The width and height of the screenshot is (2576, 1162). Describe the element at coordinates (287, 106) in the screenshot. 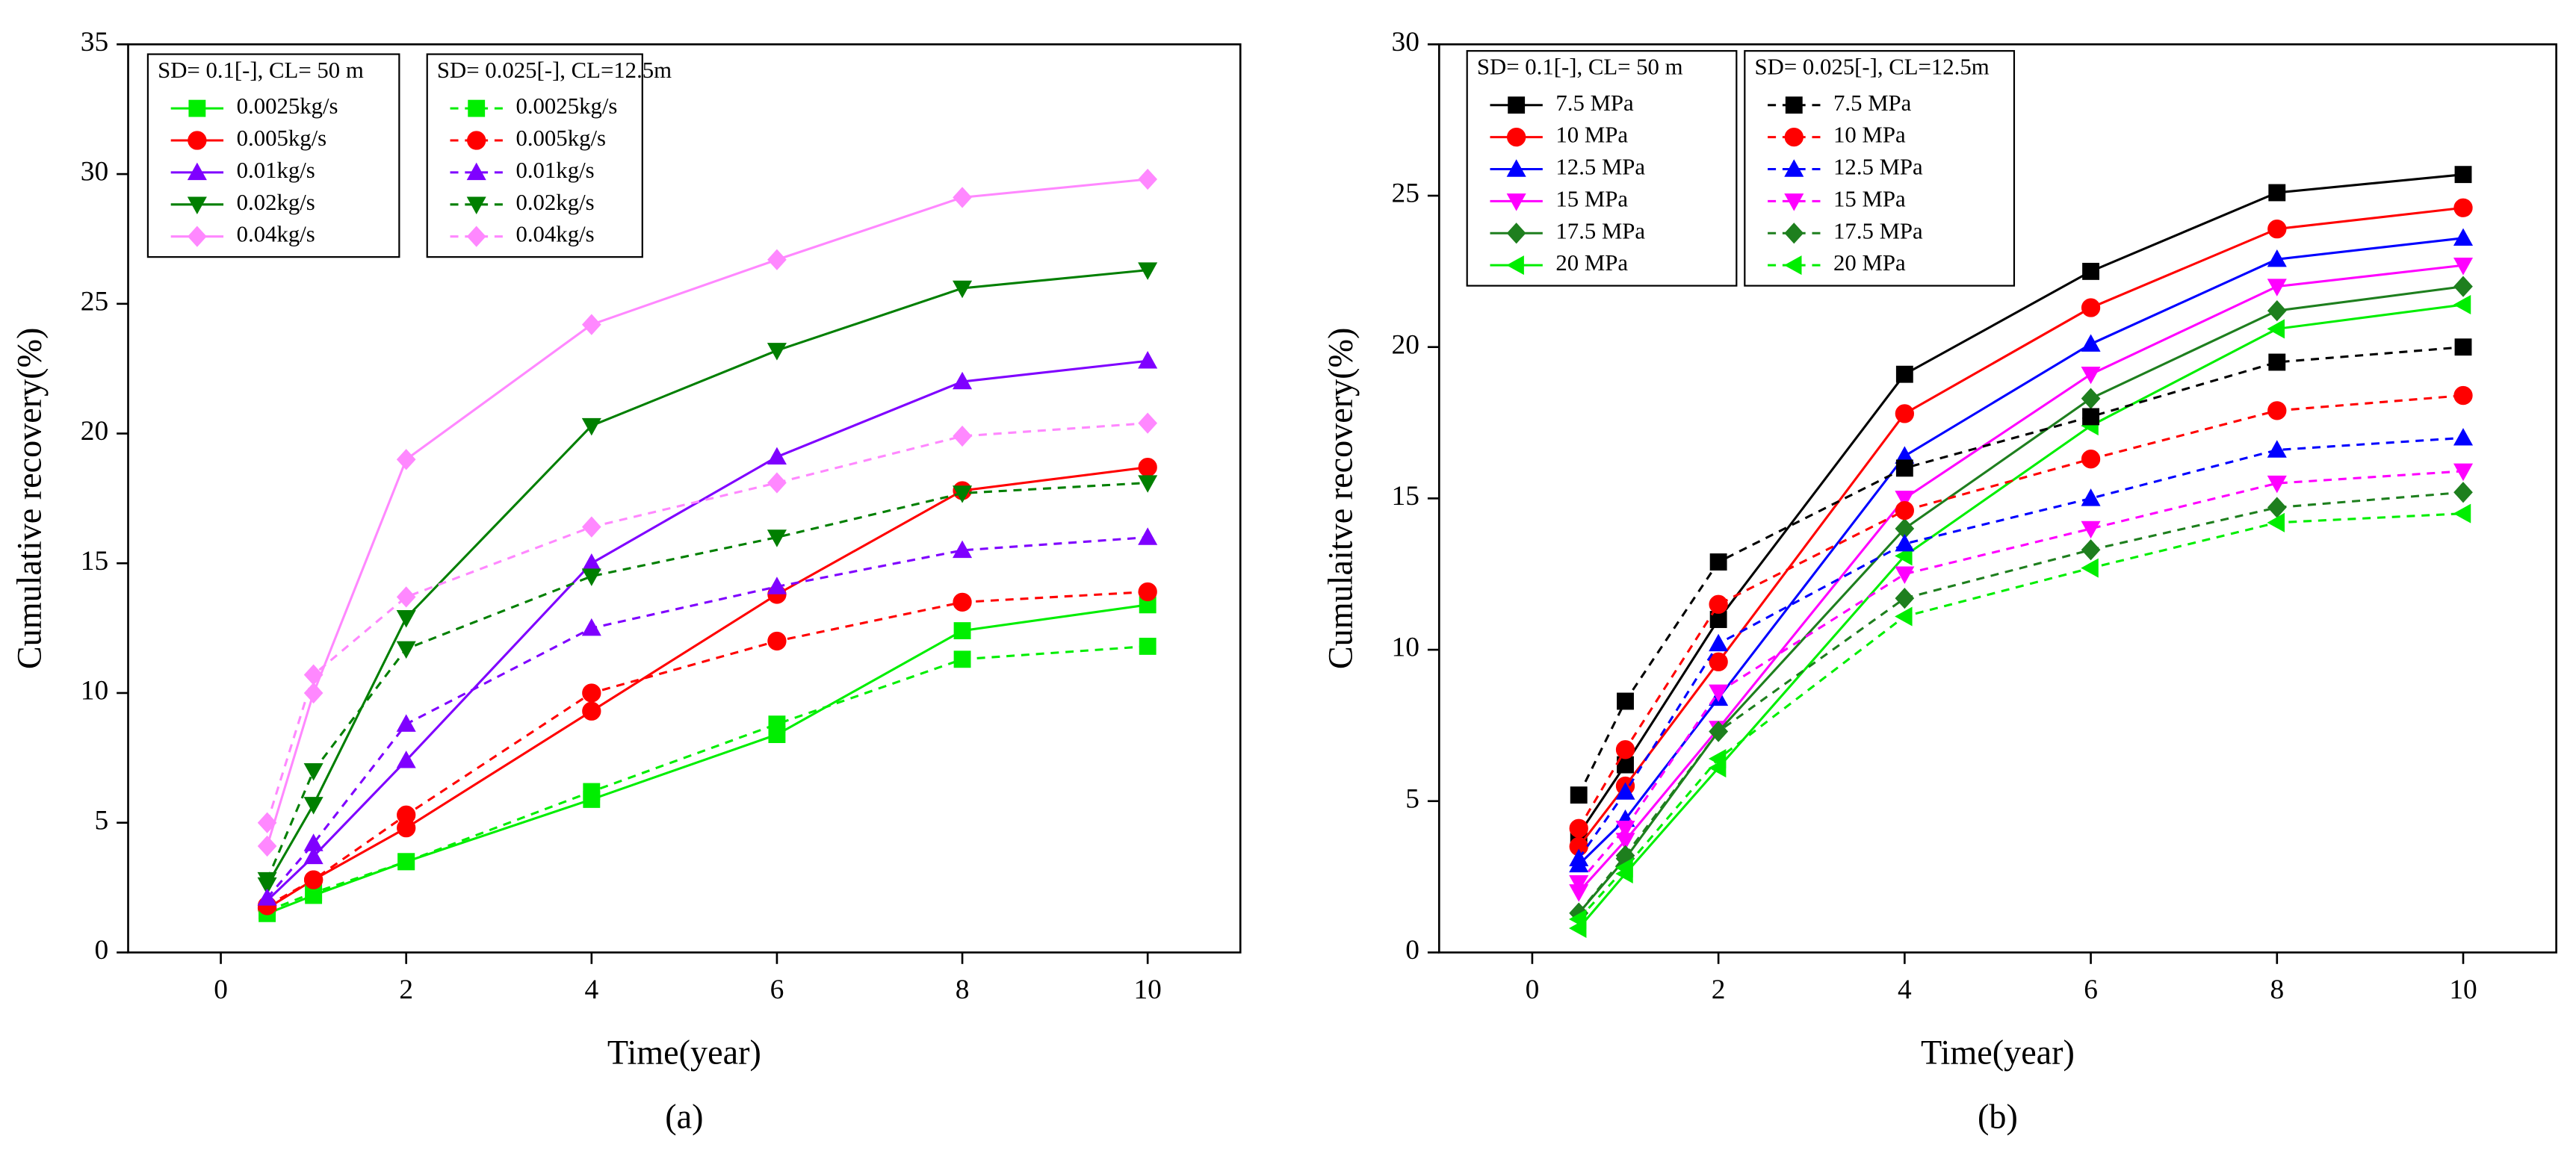

I see `legend-label: 0.0025kg/s` at that location.